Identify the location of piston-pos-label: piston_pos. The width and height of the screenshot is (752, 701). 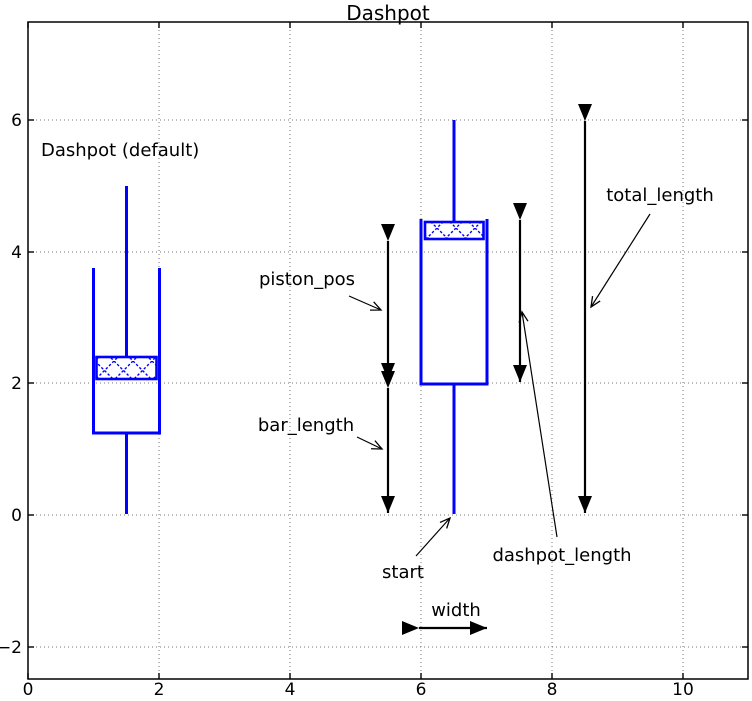
(307, 279).